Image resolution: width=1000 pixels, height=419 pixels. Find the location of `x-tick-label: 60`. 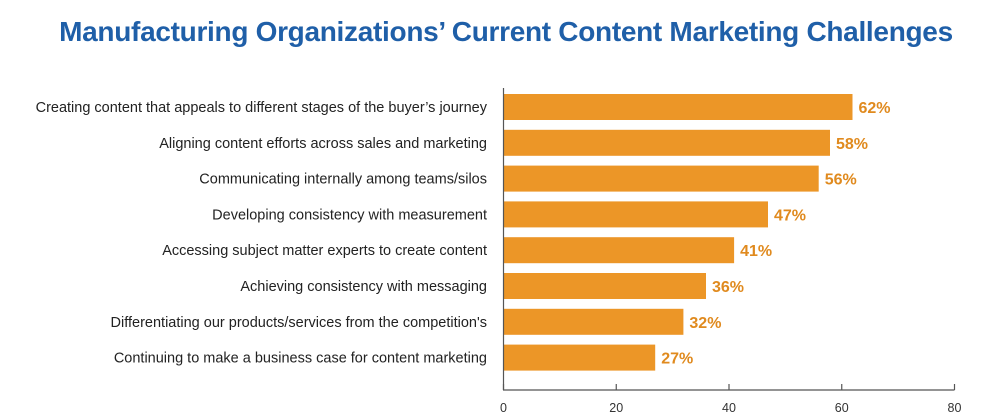

x-tick-label: 60 is located at coordinates (842, 408).